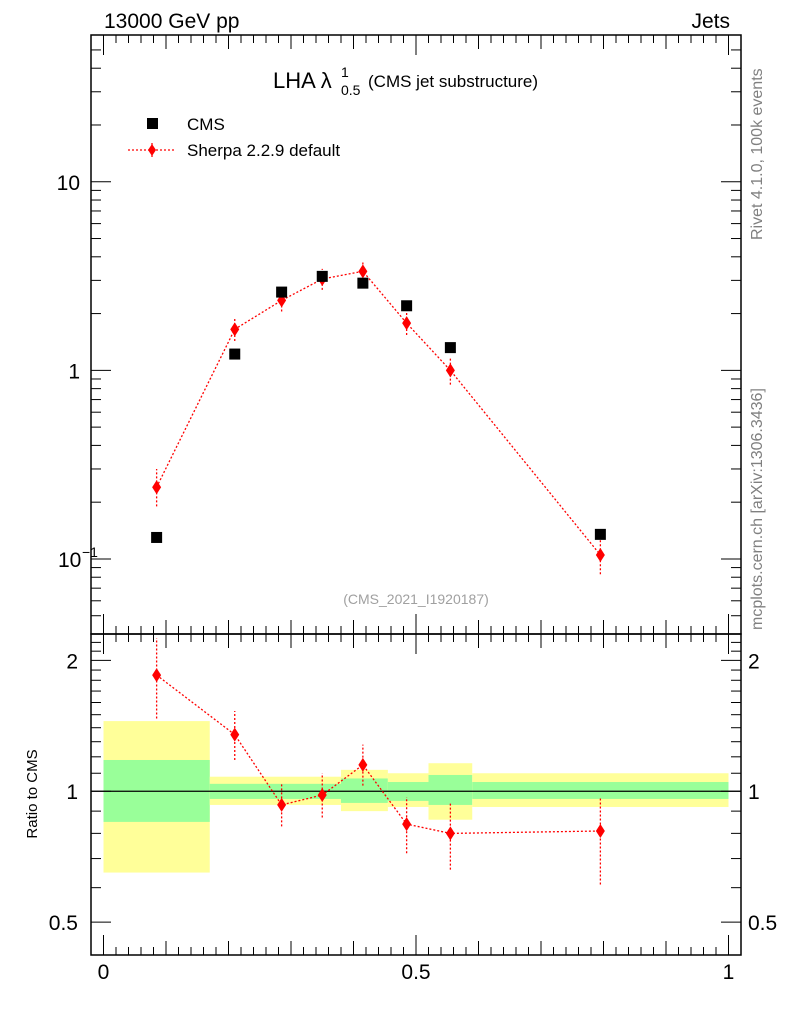 Image resolution: width=786 pixels, height=1024 pixels. Describe the element at coordinates (757, 509) in the screenshot. I see `side-label-mcplots: mcplots.cern.ch [arXiv:1306.3436]` at that location.